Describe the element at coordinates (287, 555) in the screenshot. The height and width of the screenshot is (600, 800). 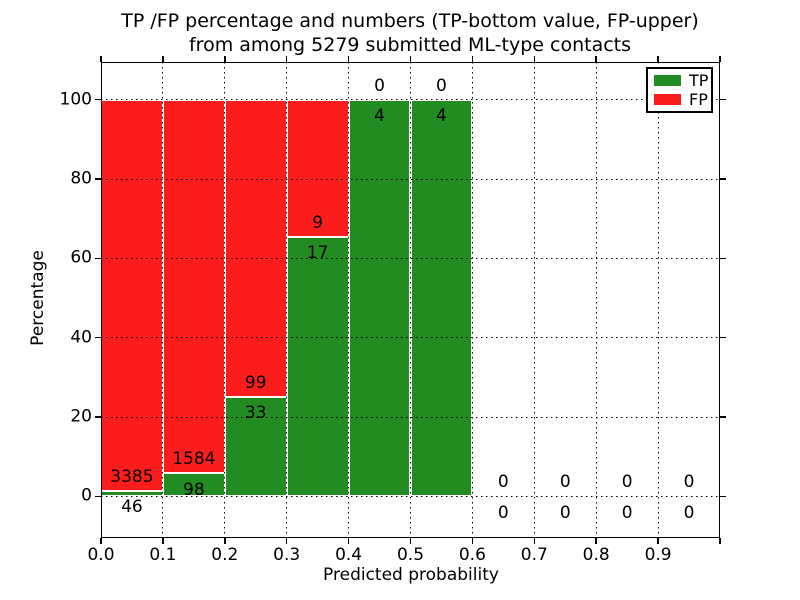
I see `x-tick-label: 0.3` at that location.